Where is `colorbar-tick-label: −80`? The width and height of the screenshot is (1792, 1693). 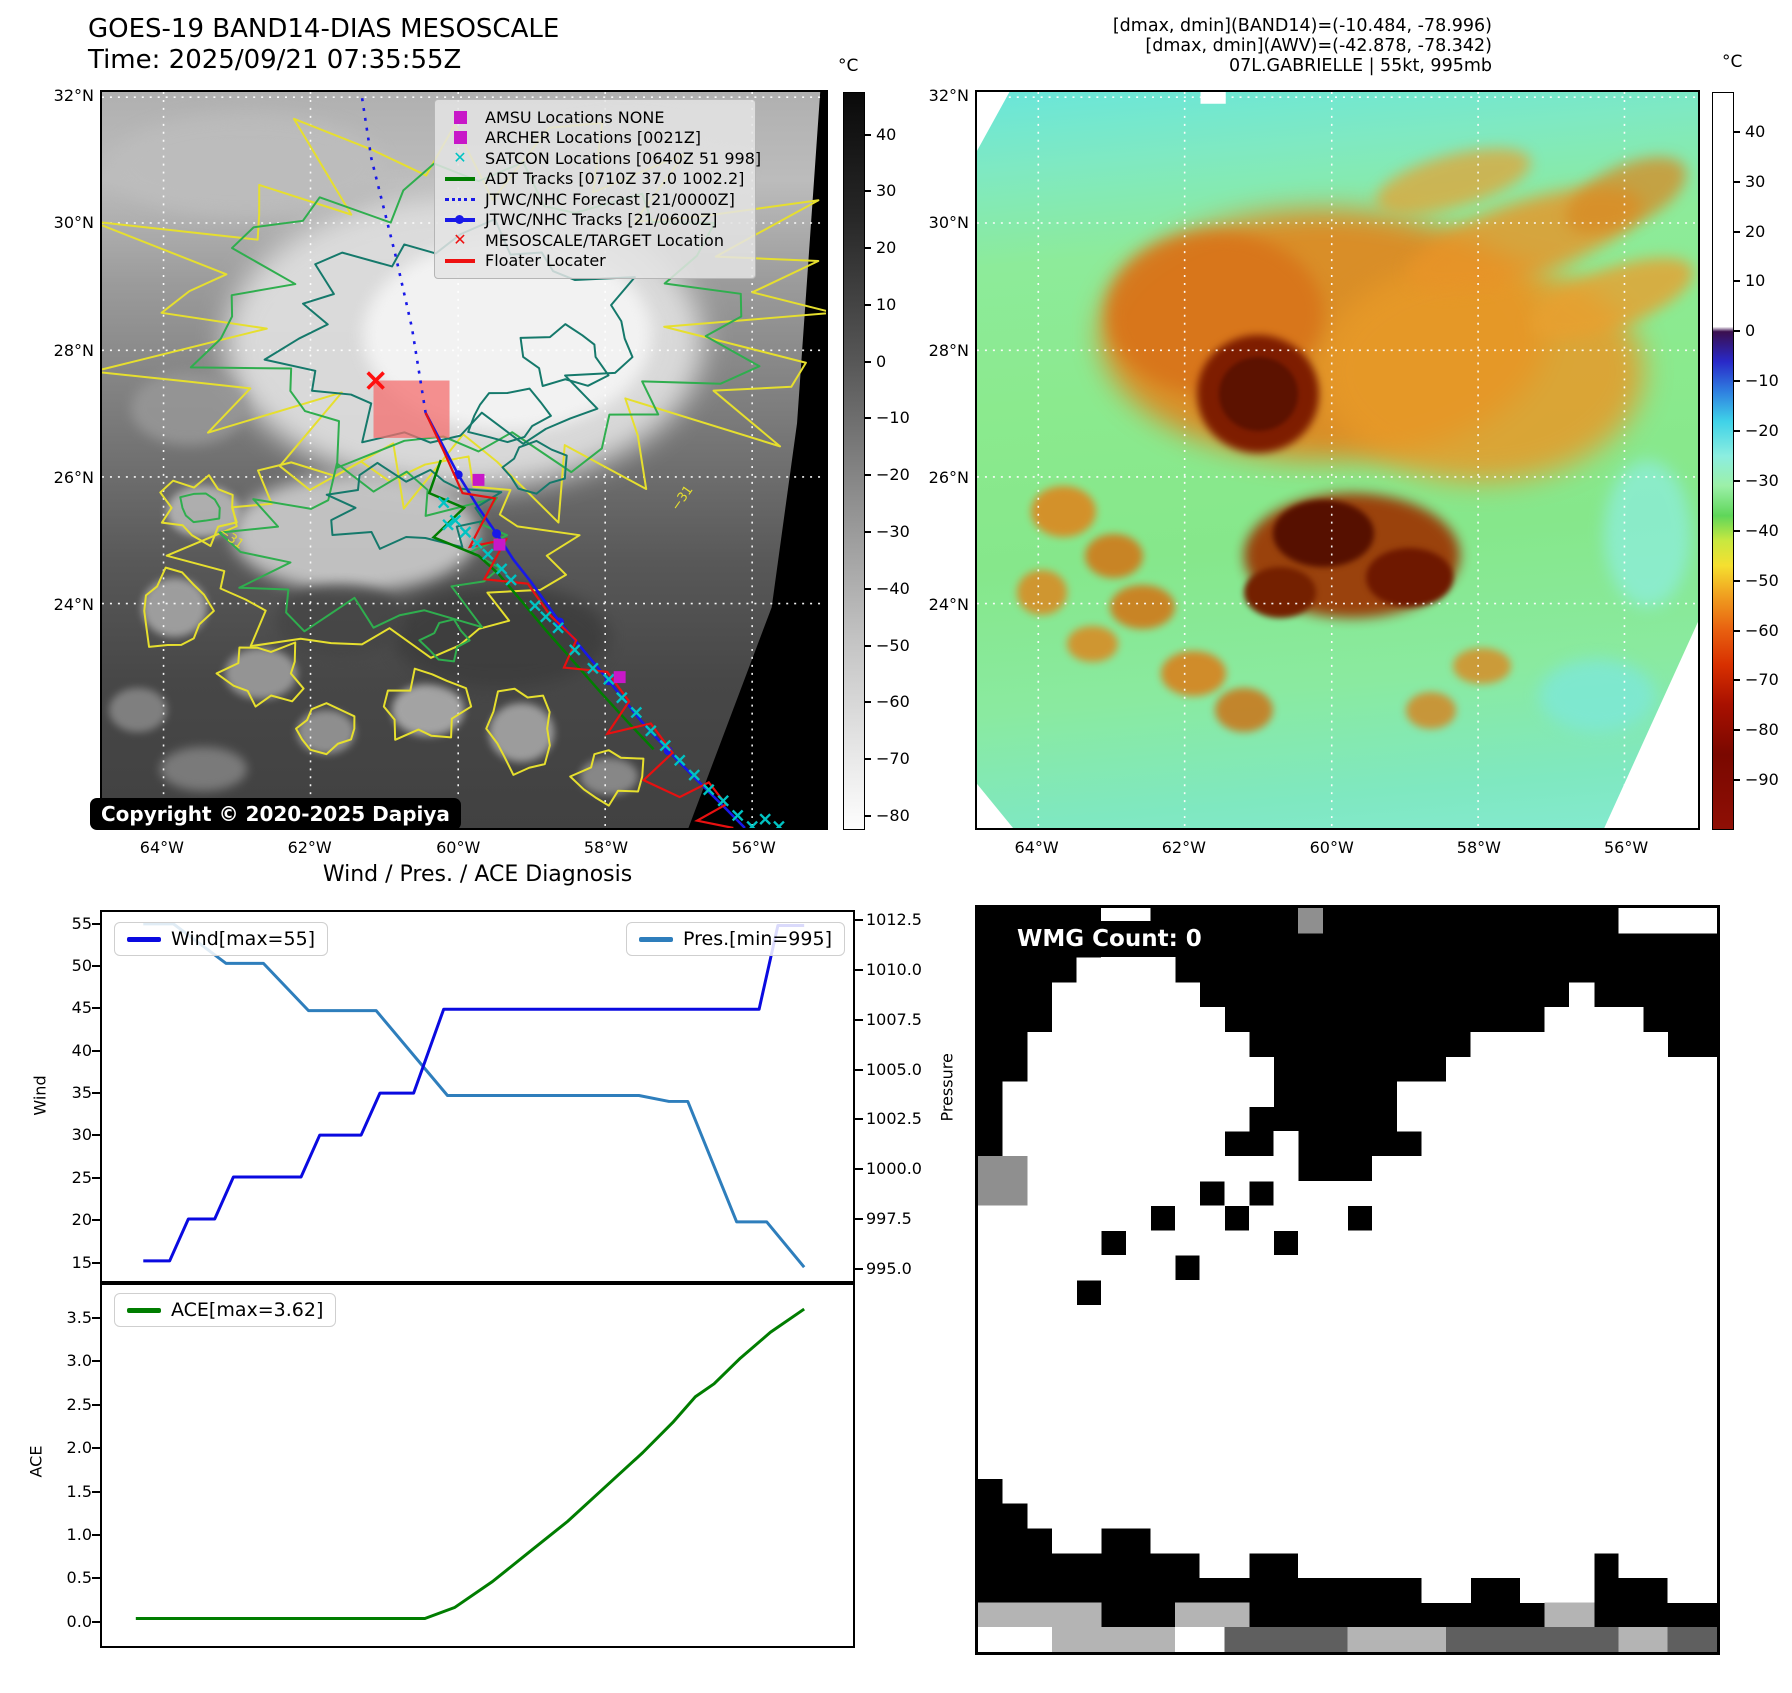 colorbar-tick-label: −80 is located at coordinates (893, 815).